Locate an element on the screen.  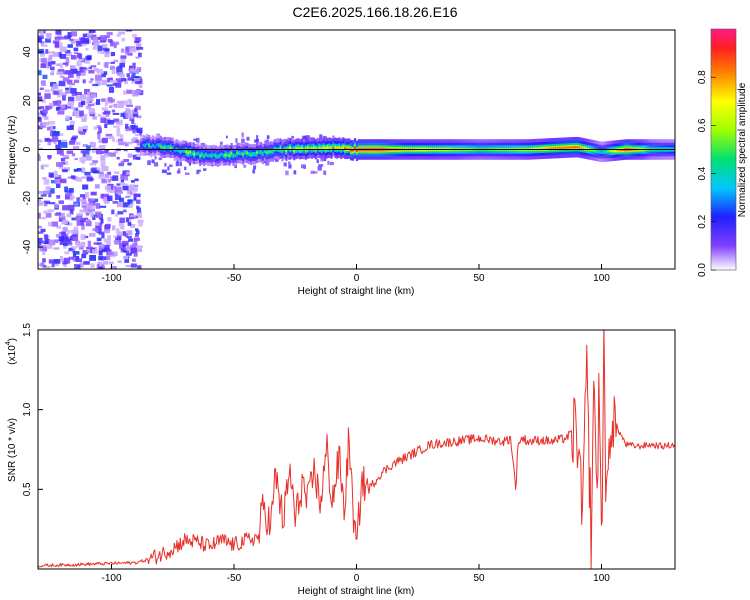
colorbar-tick-label: 0.6 is located at coordinates (702, 125).